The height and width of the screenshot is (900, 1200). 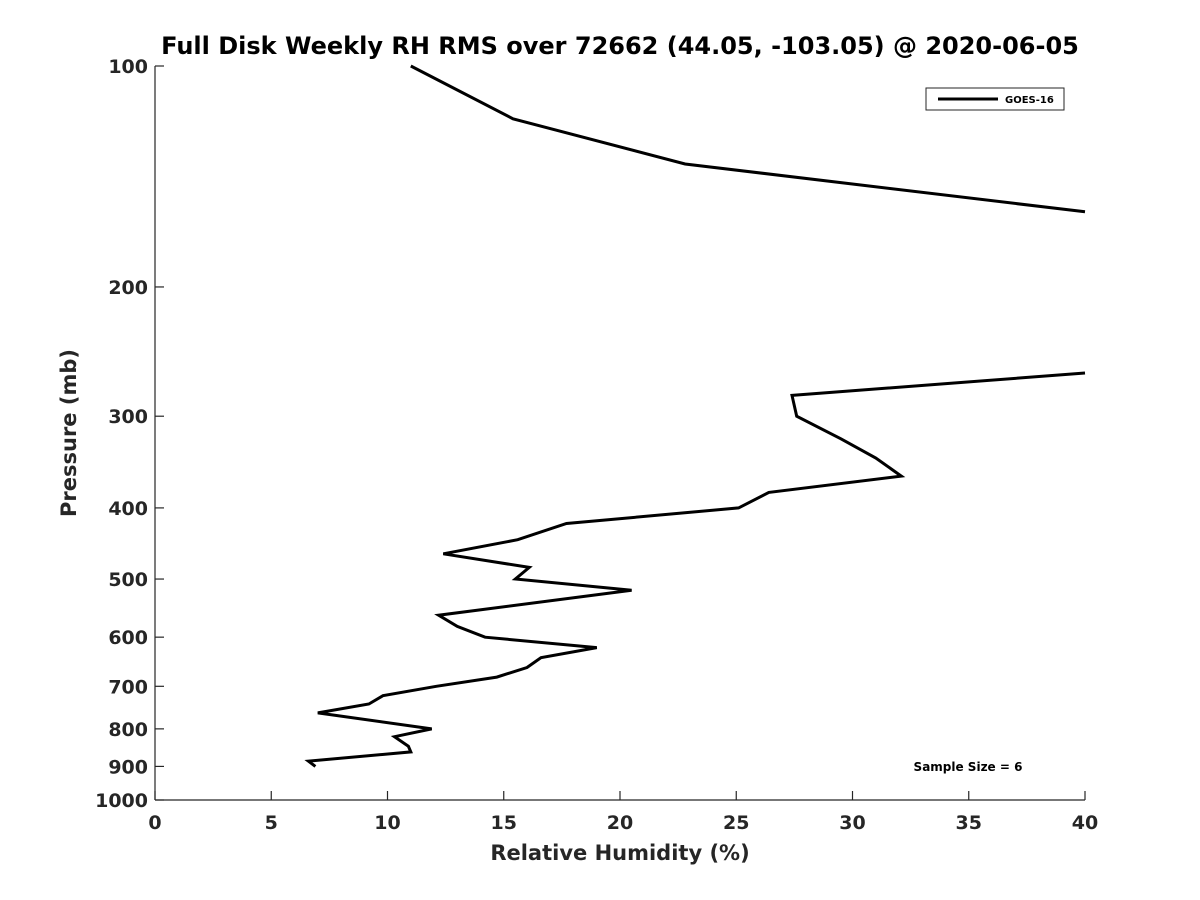 What do you see at coordinates (504, 823) in the screenshot?
I see `x-tick-label: 15` at bounding box center [504, 823].